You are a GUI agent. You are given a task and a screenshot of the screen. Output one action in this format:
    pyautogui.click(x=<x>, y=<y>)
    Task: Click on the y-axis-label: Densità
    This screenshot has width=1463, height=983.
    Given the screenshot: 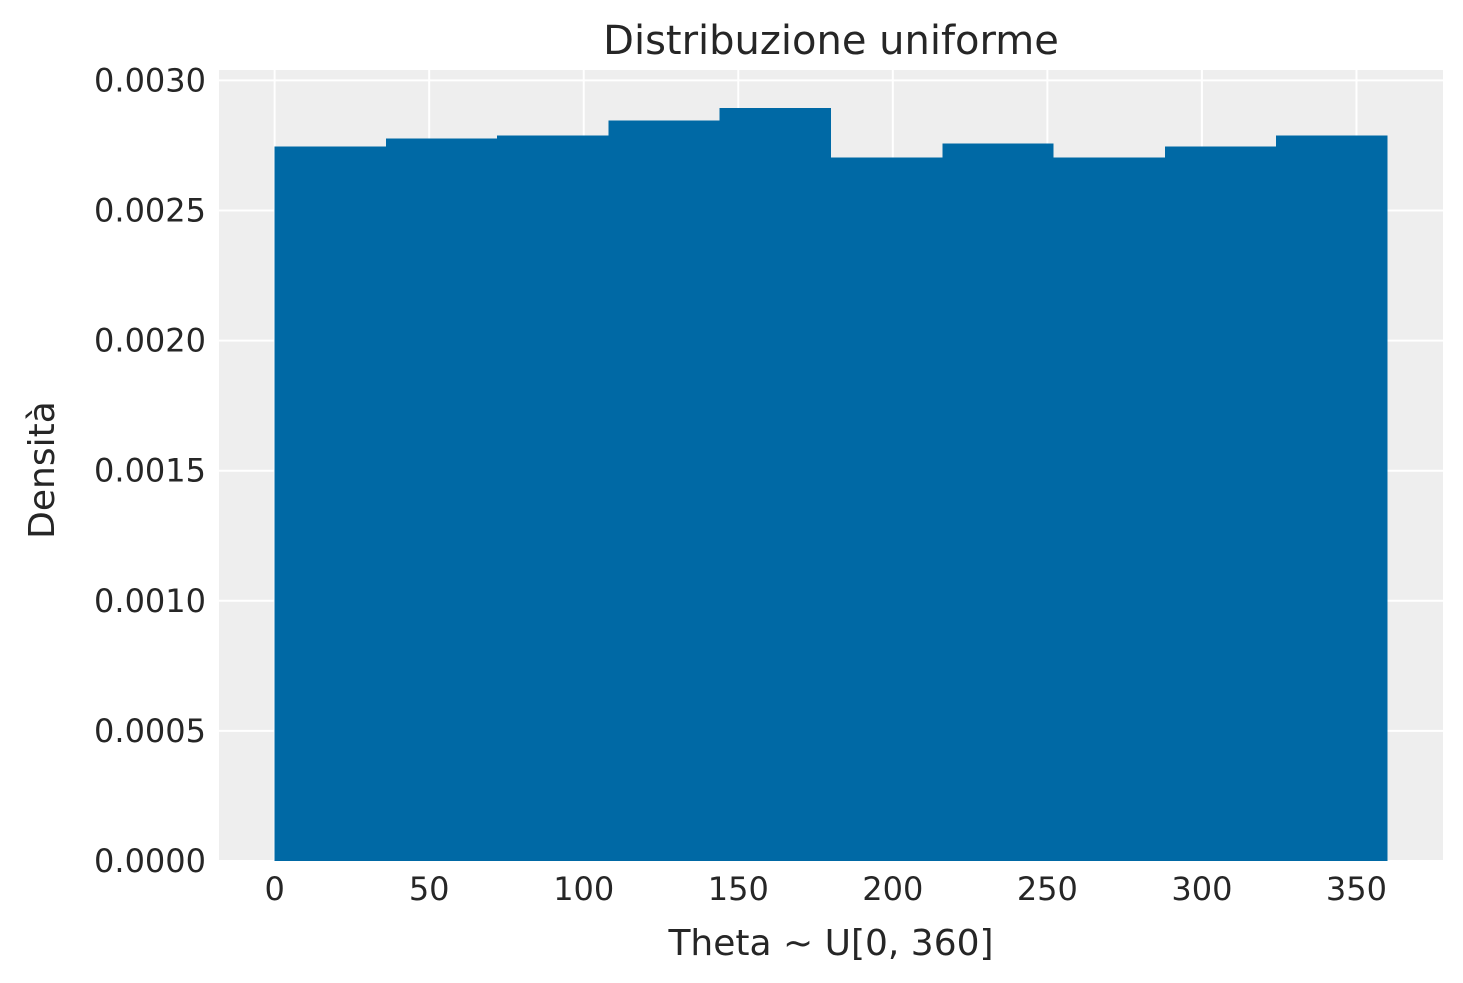 What is the action you would take?
    pyautogui.click(x=42, y=470)
    